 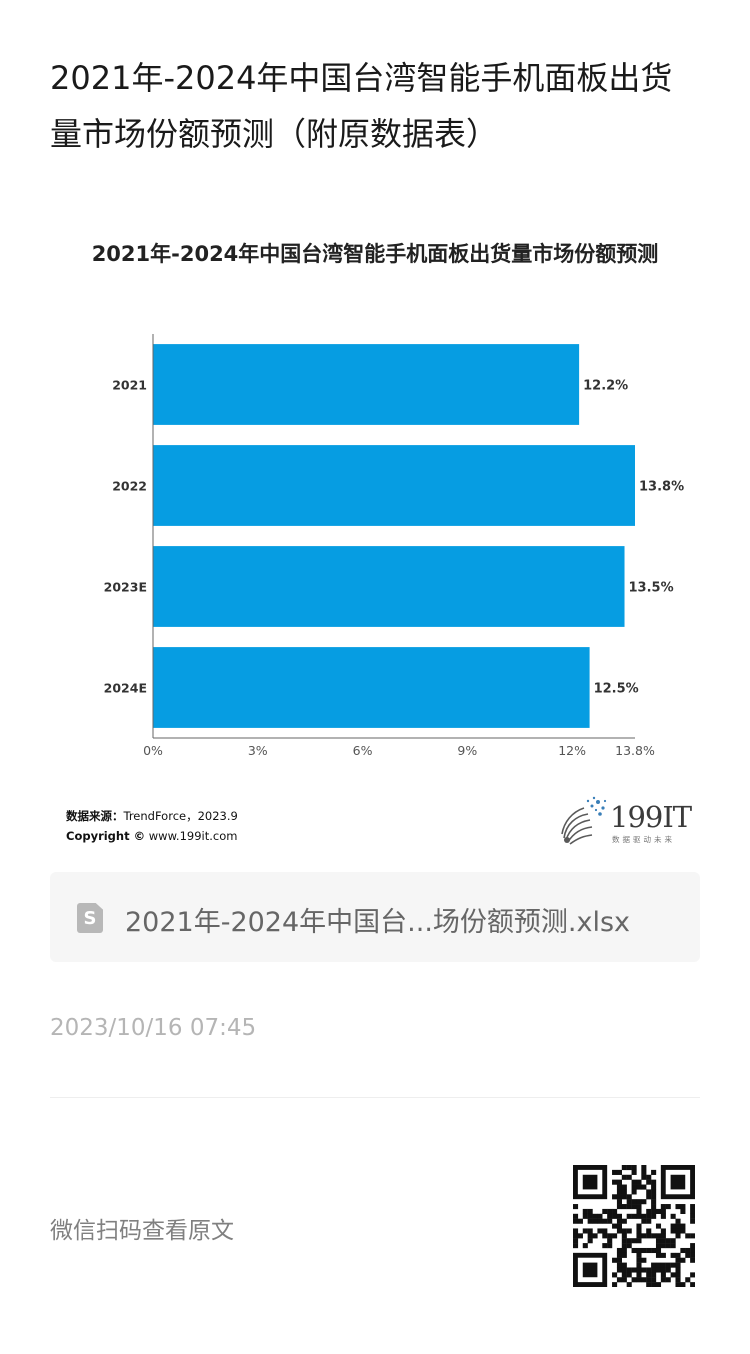 What do you see at coordinates (152, 816) in the screenshot?
I see `source-line: 数据来源：TrendForce，2023.9` at bounding box center [152, 816].